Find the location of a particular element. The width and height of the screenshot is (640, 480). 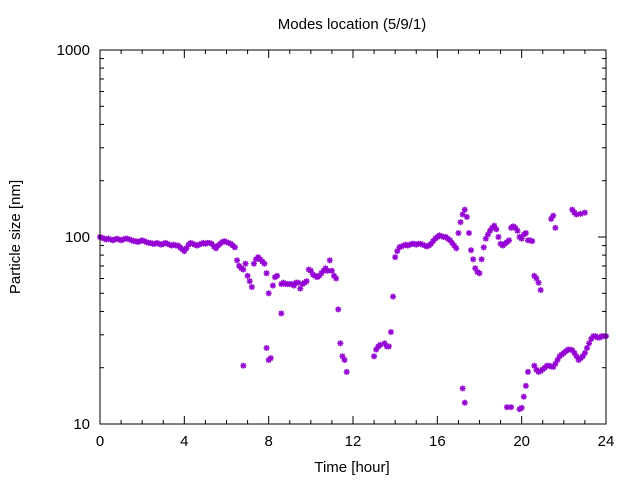

x-tick-label: 16 is located at coordinates (437, 441).